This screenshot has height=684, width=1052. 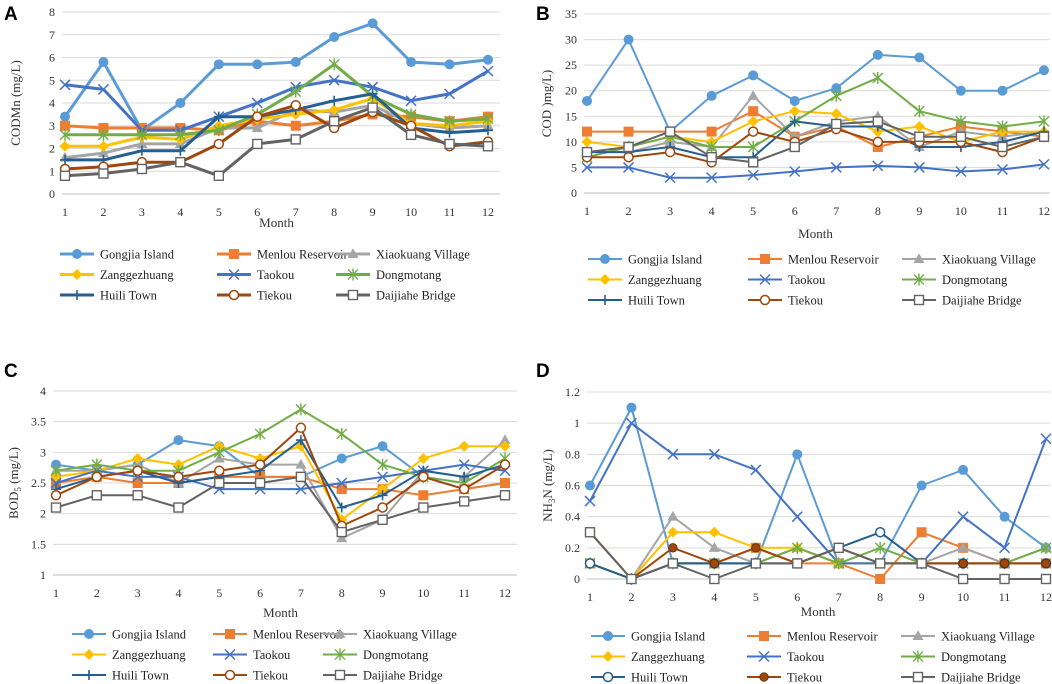 I want to click on x-tick-label: 3, so click(x=138, y=593).